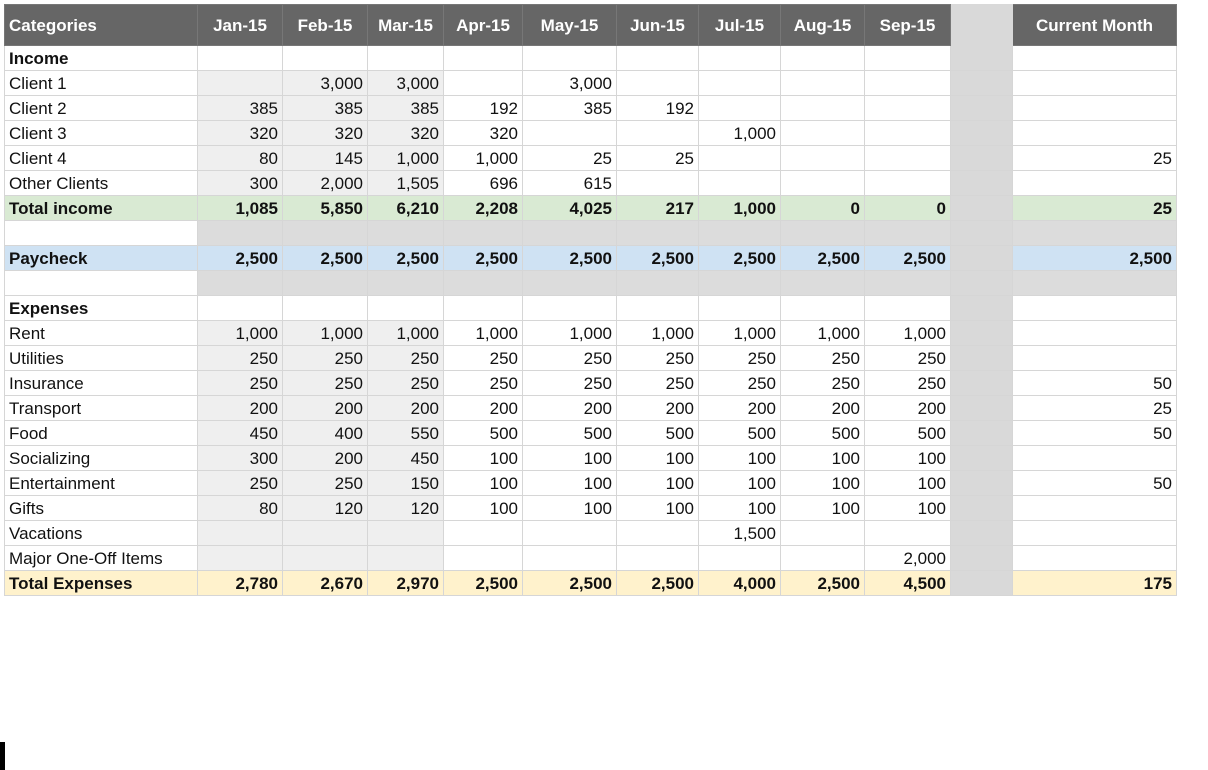 Image resolution: width=1208 pixels, height=770 pixels. What do you see at coordinates (1094, 583) in the screenshot?
I see `current-month-cell: 175` at bounding box center [1094, 583].